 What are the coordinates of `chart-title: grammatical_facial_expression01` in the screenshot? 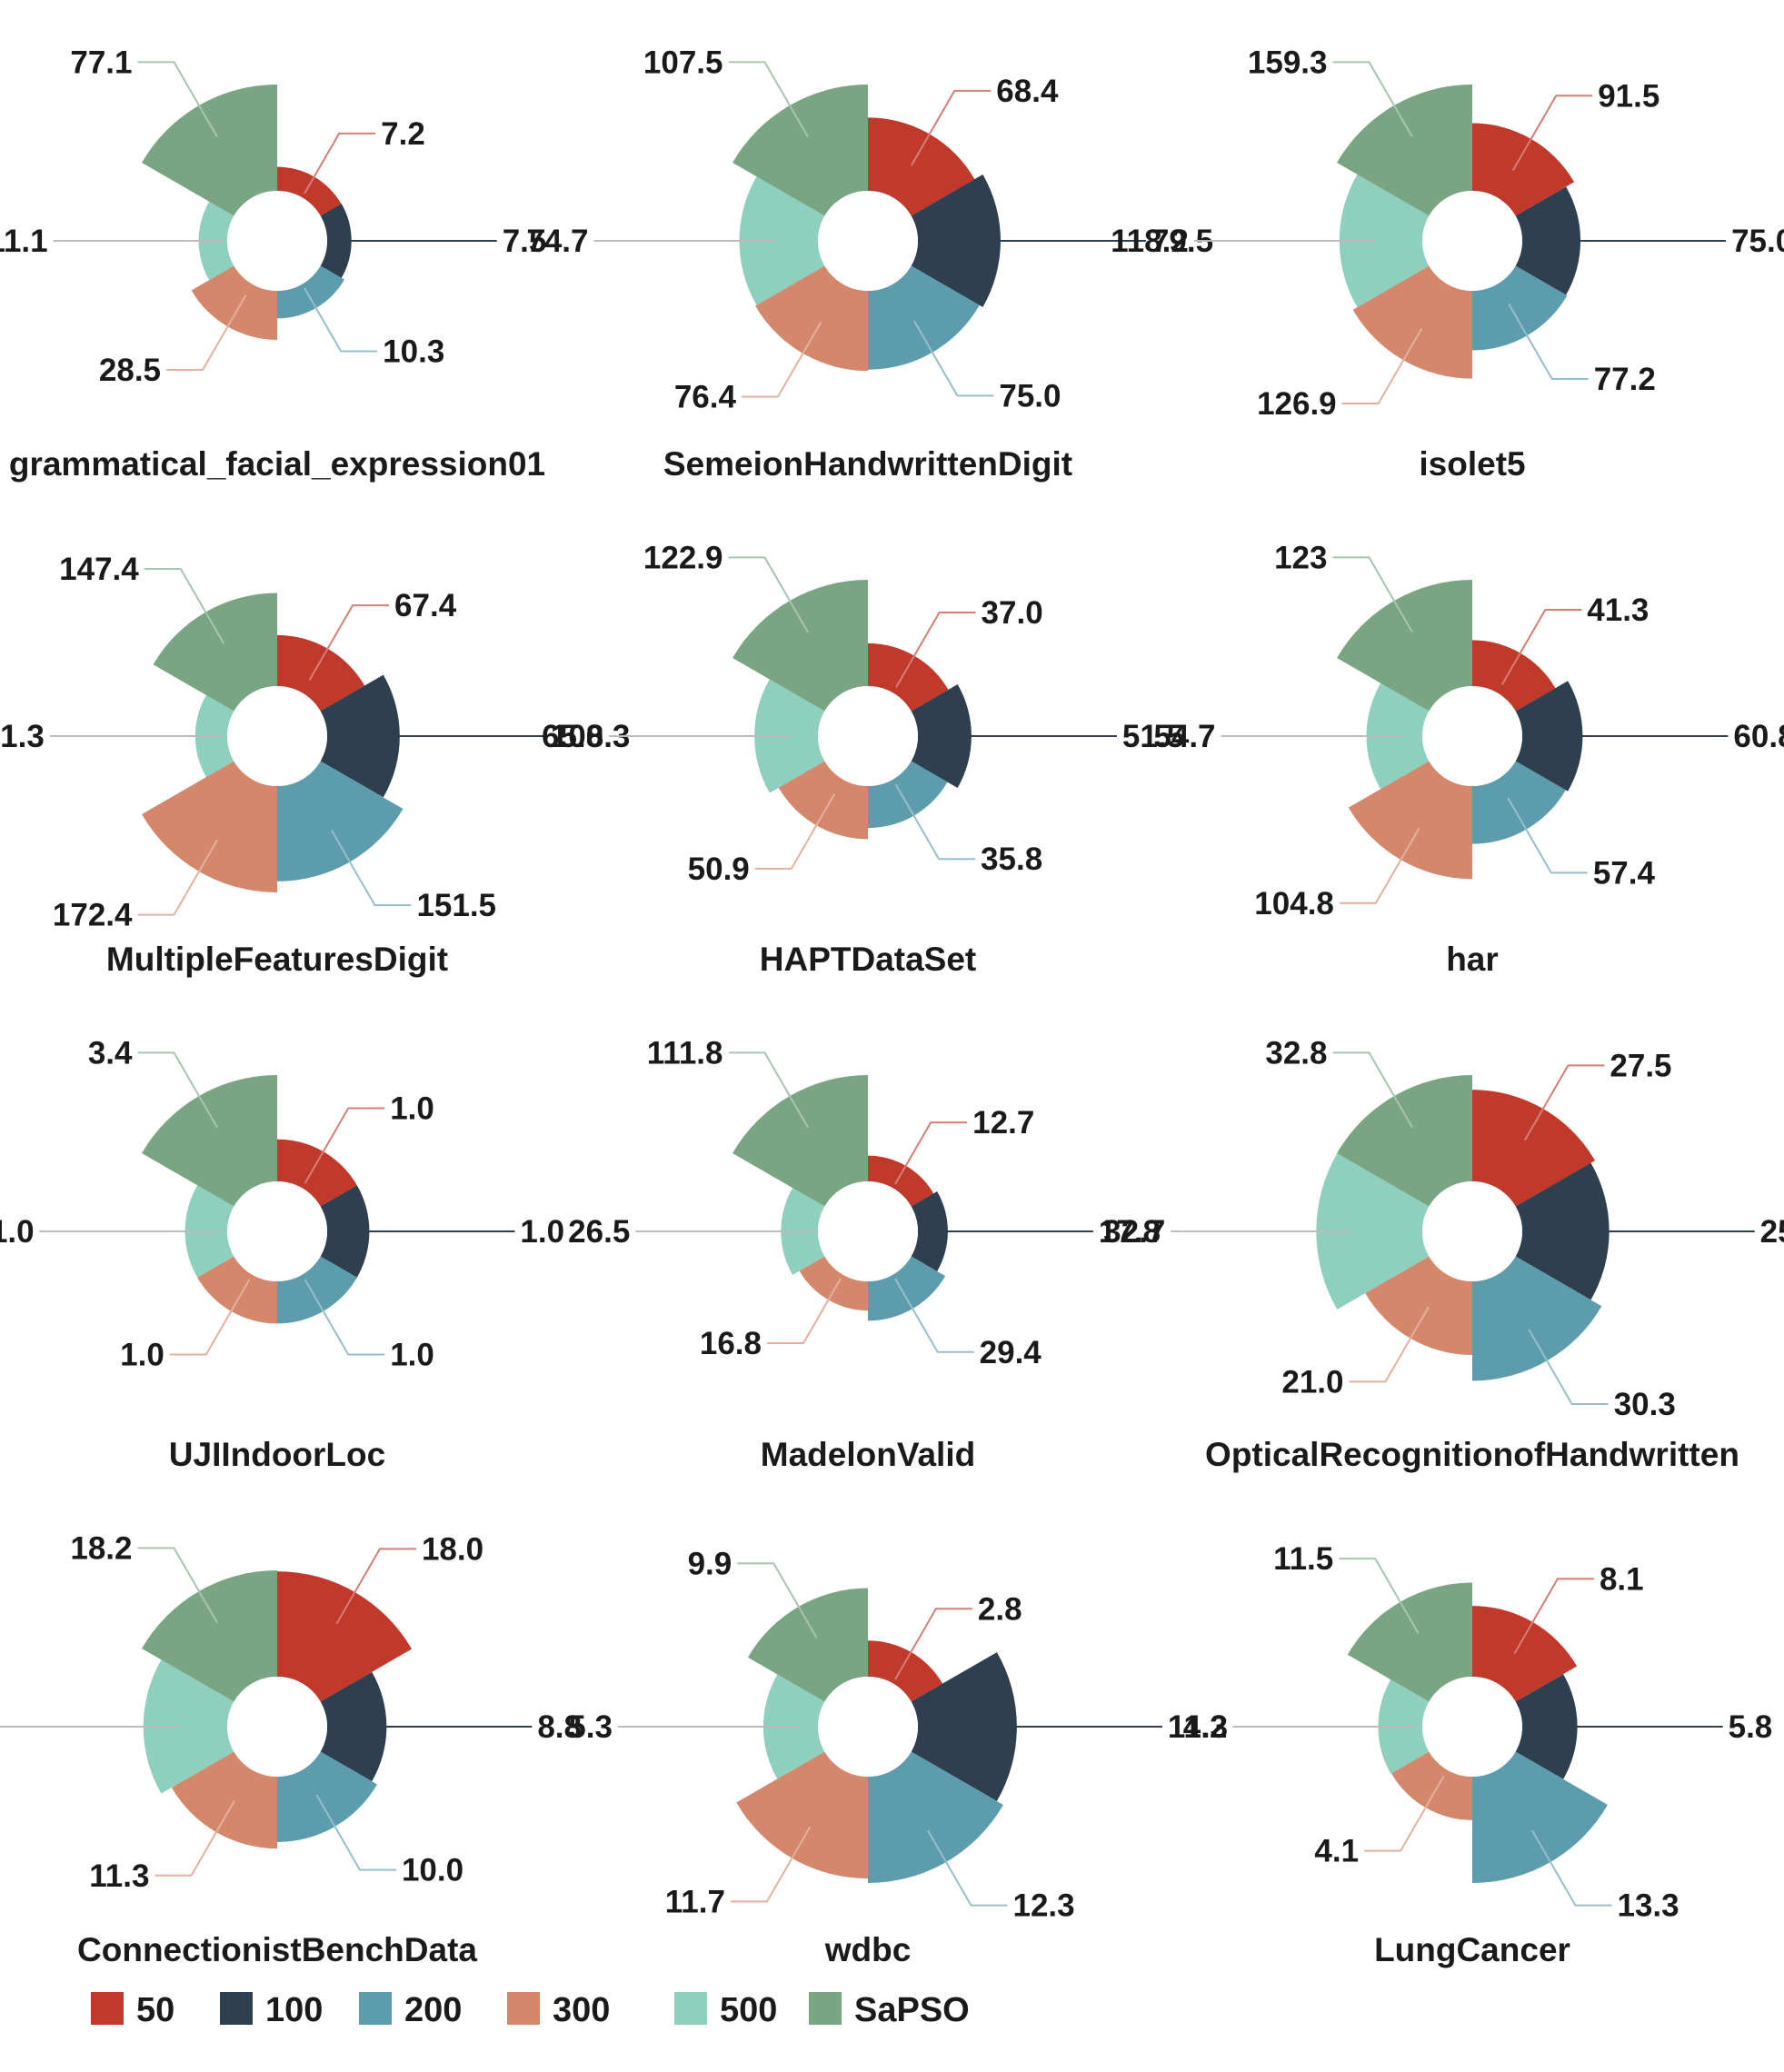 It's located at (277, 464).